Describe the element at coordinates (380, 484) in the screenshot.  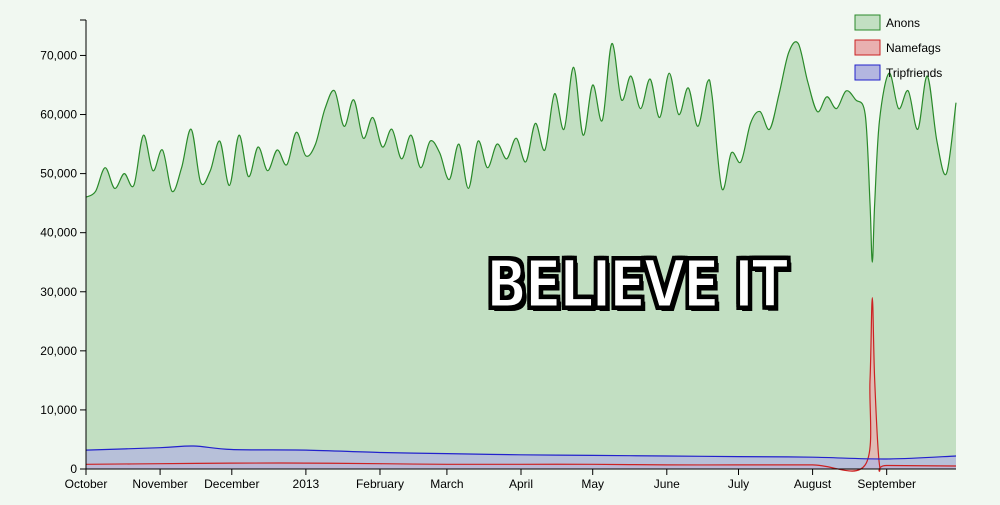
I see `x-tick-label: February` at that location.